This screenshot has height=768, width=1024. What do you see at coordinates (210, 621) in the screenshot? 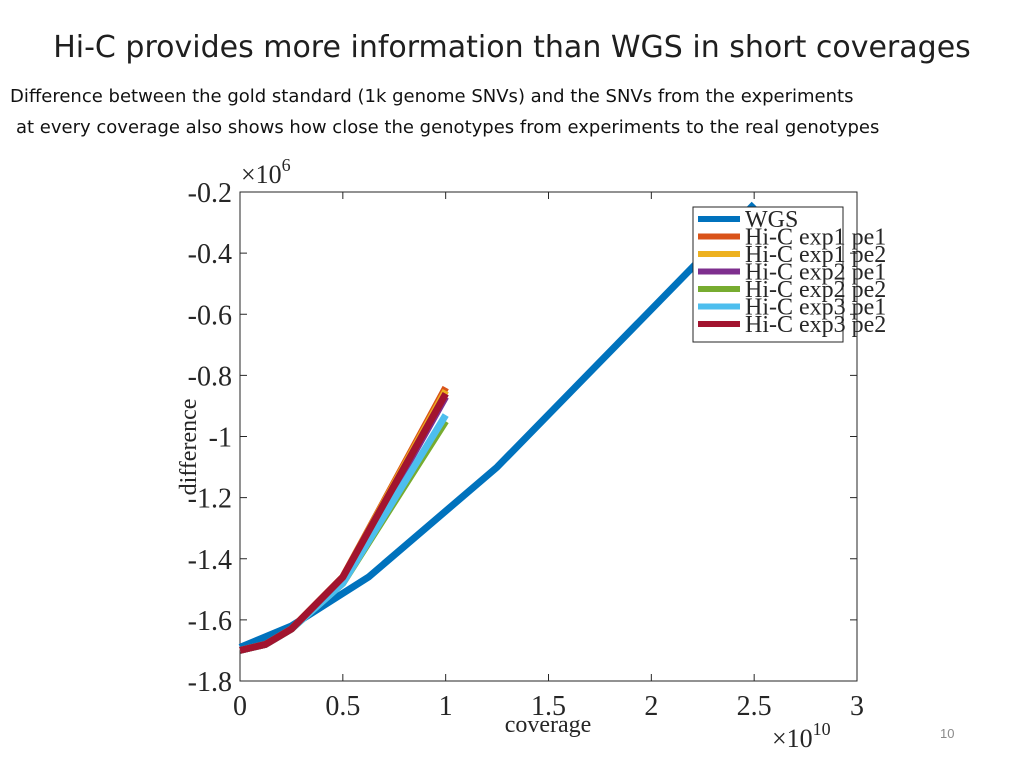
I see `y-tick-label: -1.6` at bounding box center [210, 621].